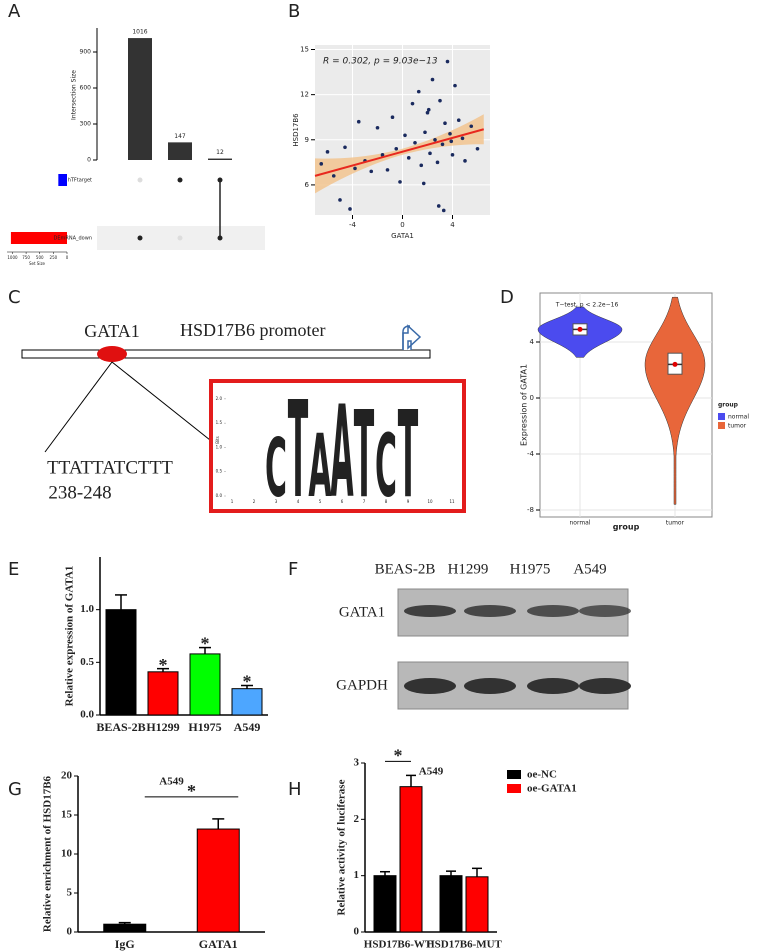 The image size is (777, 952). Describe the element at coordinates (219, 398) in the screenshot. I see `y-tick-label: 2.0` at that location.